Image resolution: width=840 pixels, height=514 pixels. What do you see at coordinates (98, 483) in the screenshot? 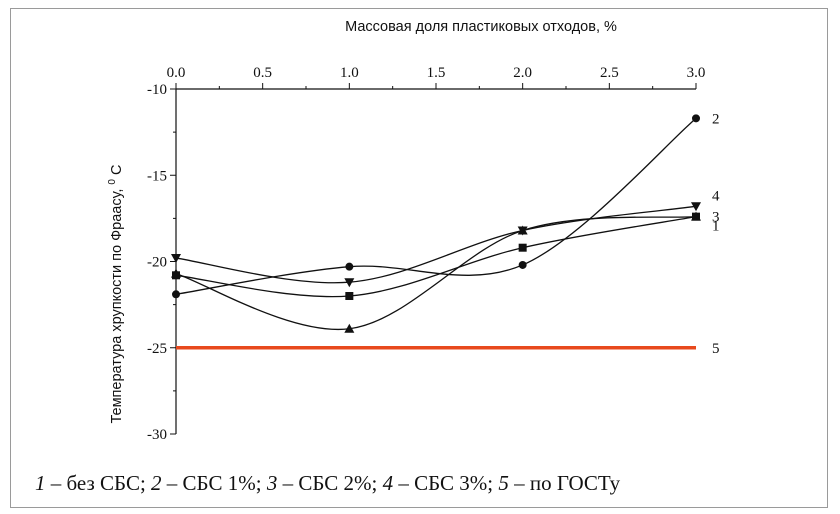
I see `caption-text-1: – без СБС;` at bounding box center [98, 483].